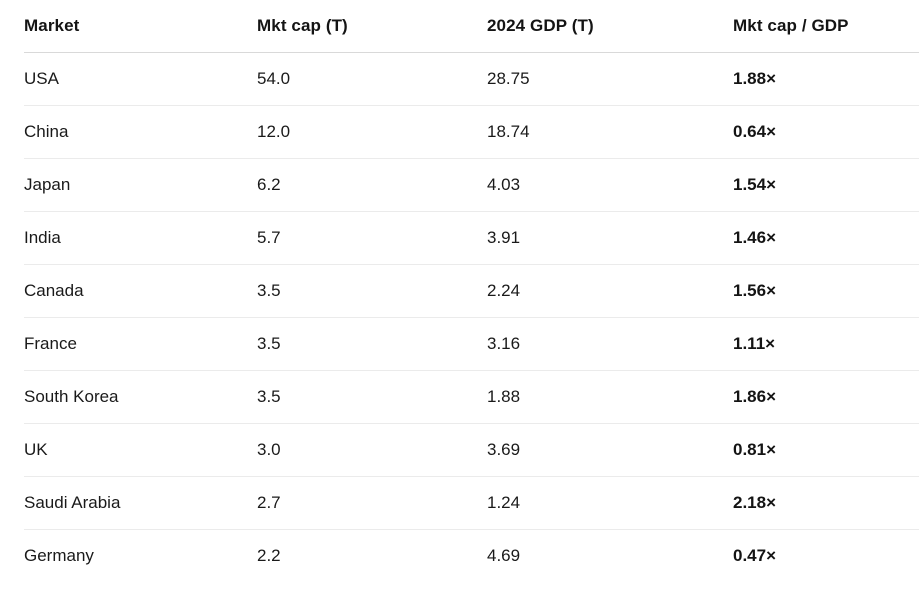 This screenshot has height=613, width=919. What do you see at coordinates (610, 185) in the screenshot?
I see `cell-gdp: 4.03` at bounding box center [610, 185].